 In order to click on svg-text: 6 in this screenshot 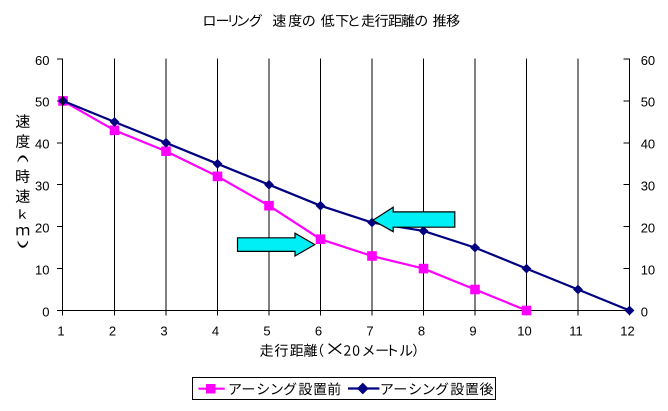, I will do `click(318, 330)`.